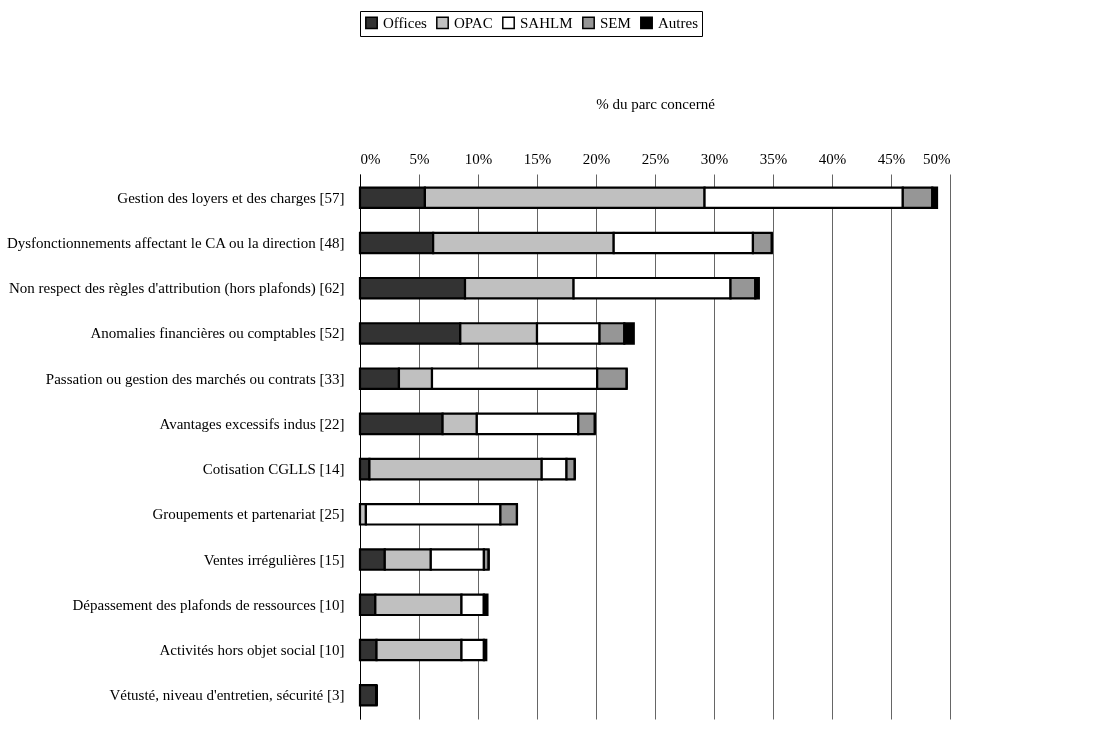 The height and width of the screenshot is (729, 1120). I want to click on y-tick-label: Activités hors objet social [10], so click(252, 650).